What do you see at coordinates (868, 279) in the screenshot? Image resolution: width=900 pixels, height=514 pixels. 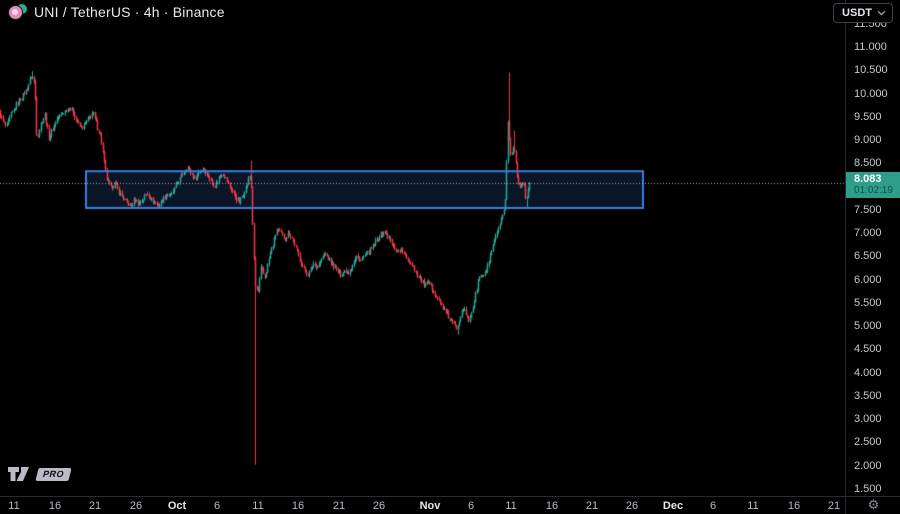 I see `price-axis-label: 6.000` at bounding box center [868, 279].